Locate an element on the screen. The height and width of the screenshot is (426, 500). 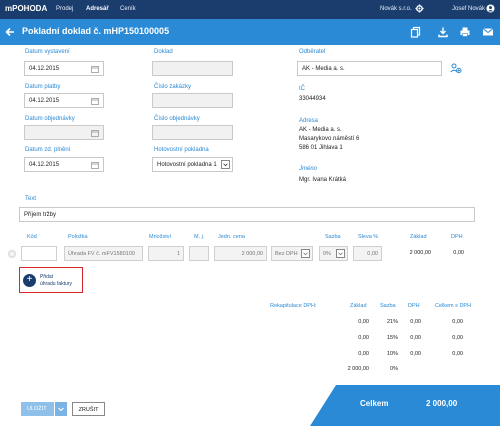
datum-platby-field: 04.12.2015 is located at coordinates (64, 100).